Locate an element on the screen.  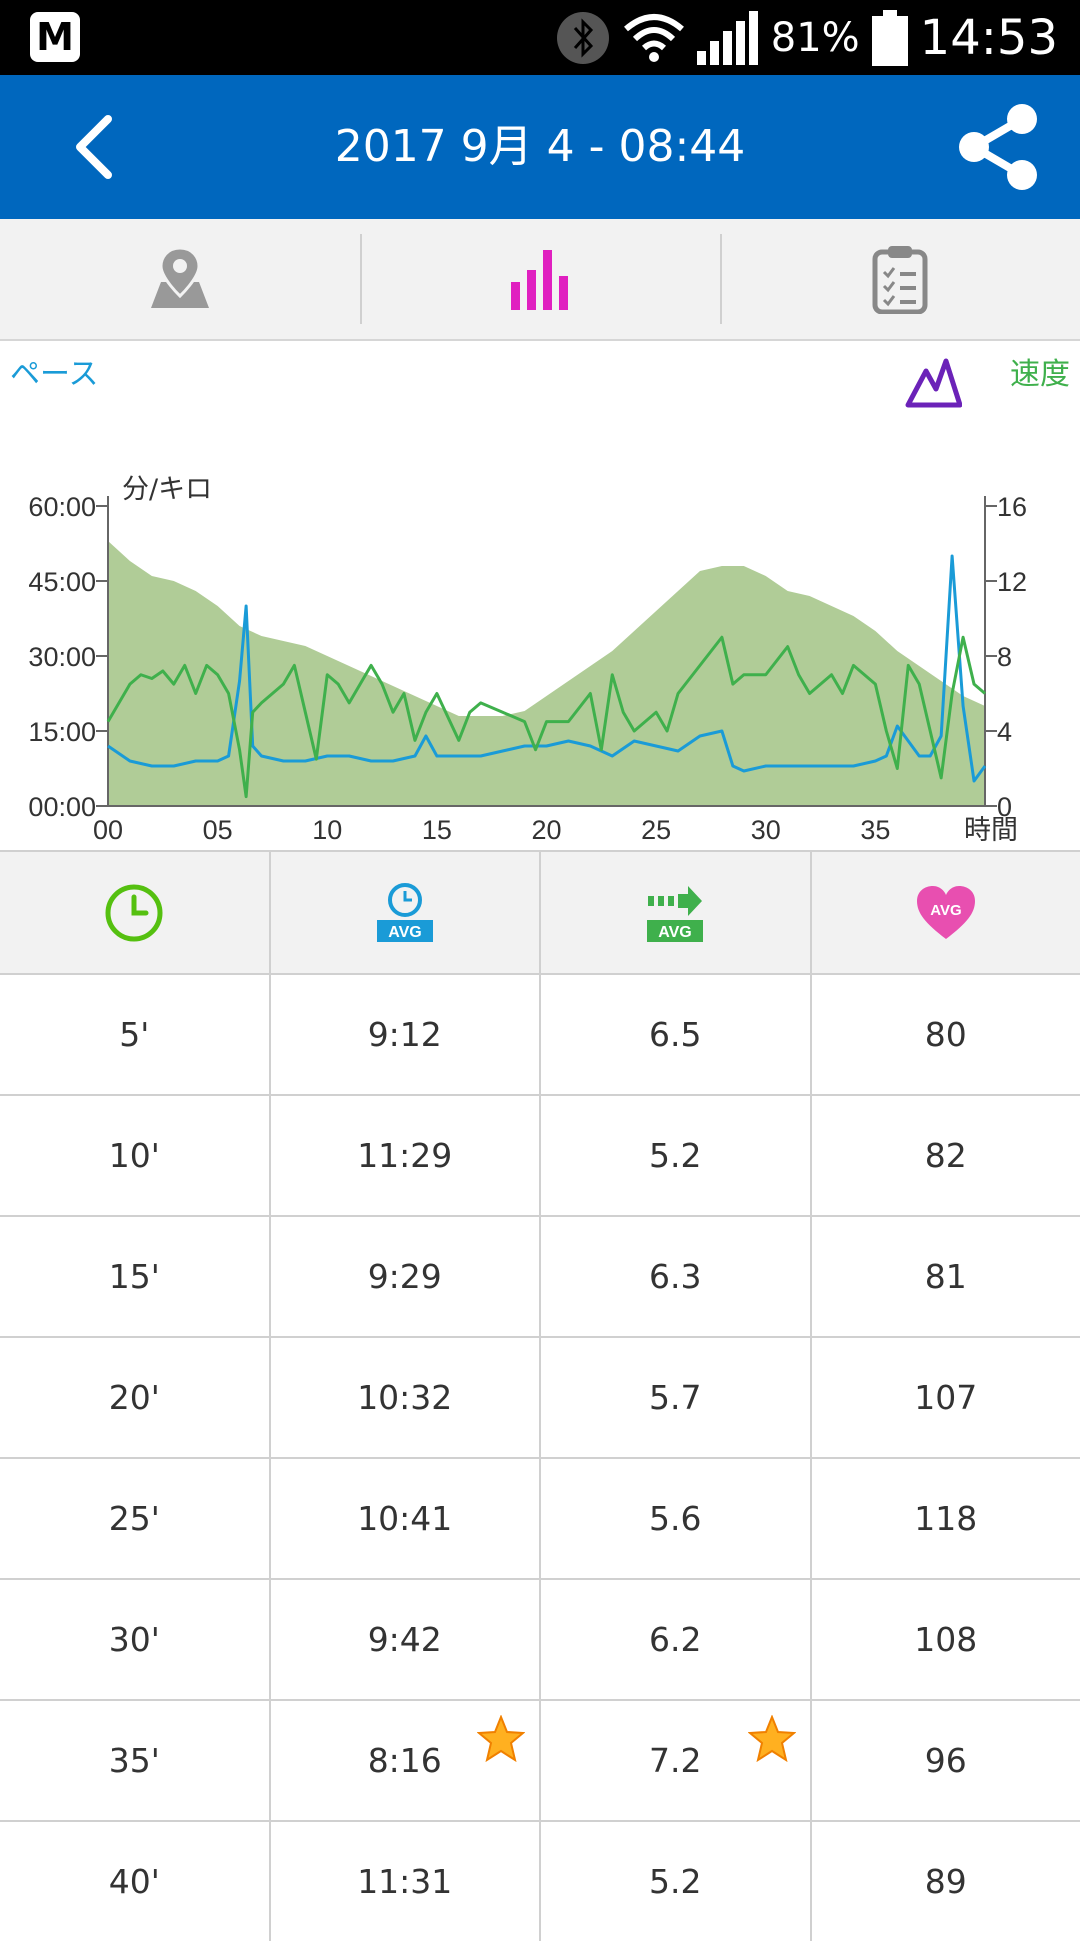
cell-time-value: 30' is located at coordinates (134, 1639).